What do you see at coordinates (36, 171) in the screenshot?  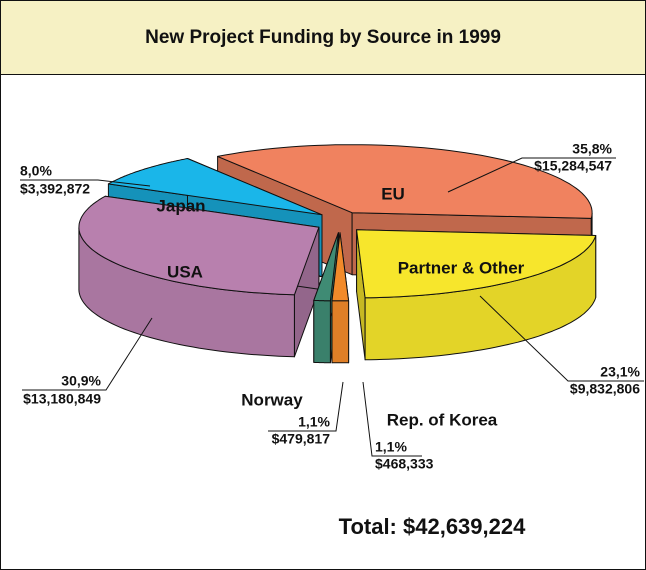 I see `value-label: 8,0%` at bounding box center [36, 171].